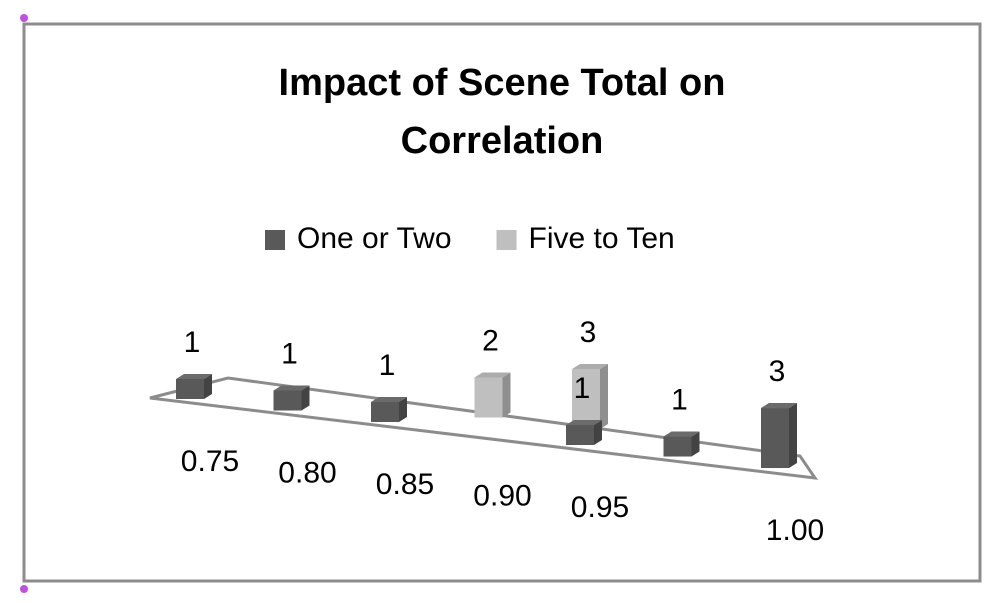 Image resolution: width=997 pixels, height=603 pixels. Describe the element at coordinates (405, 484) in the screenshot. I see `x-tick-label: 0.85` at that location.